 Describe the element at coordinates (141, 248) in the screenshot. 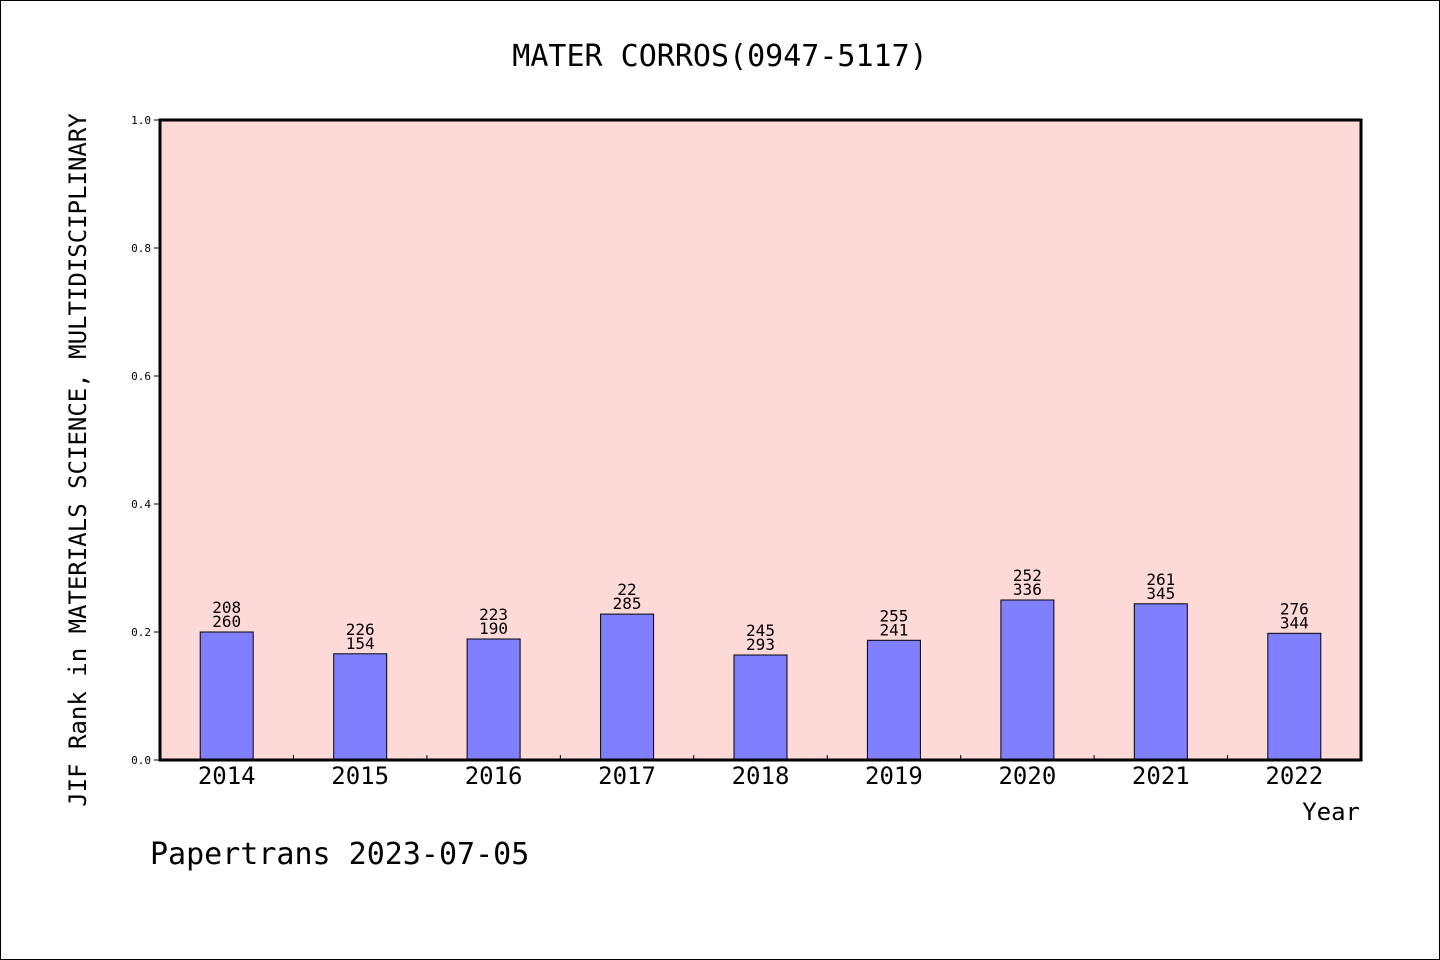

I see `y-tick-label-4: 0.8` at that location.